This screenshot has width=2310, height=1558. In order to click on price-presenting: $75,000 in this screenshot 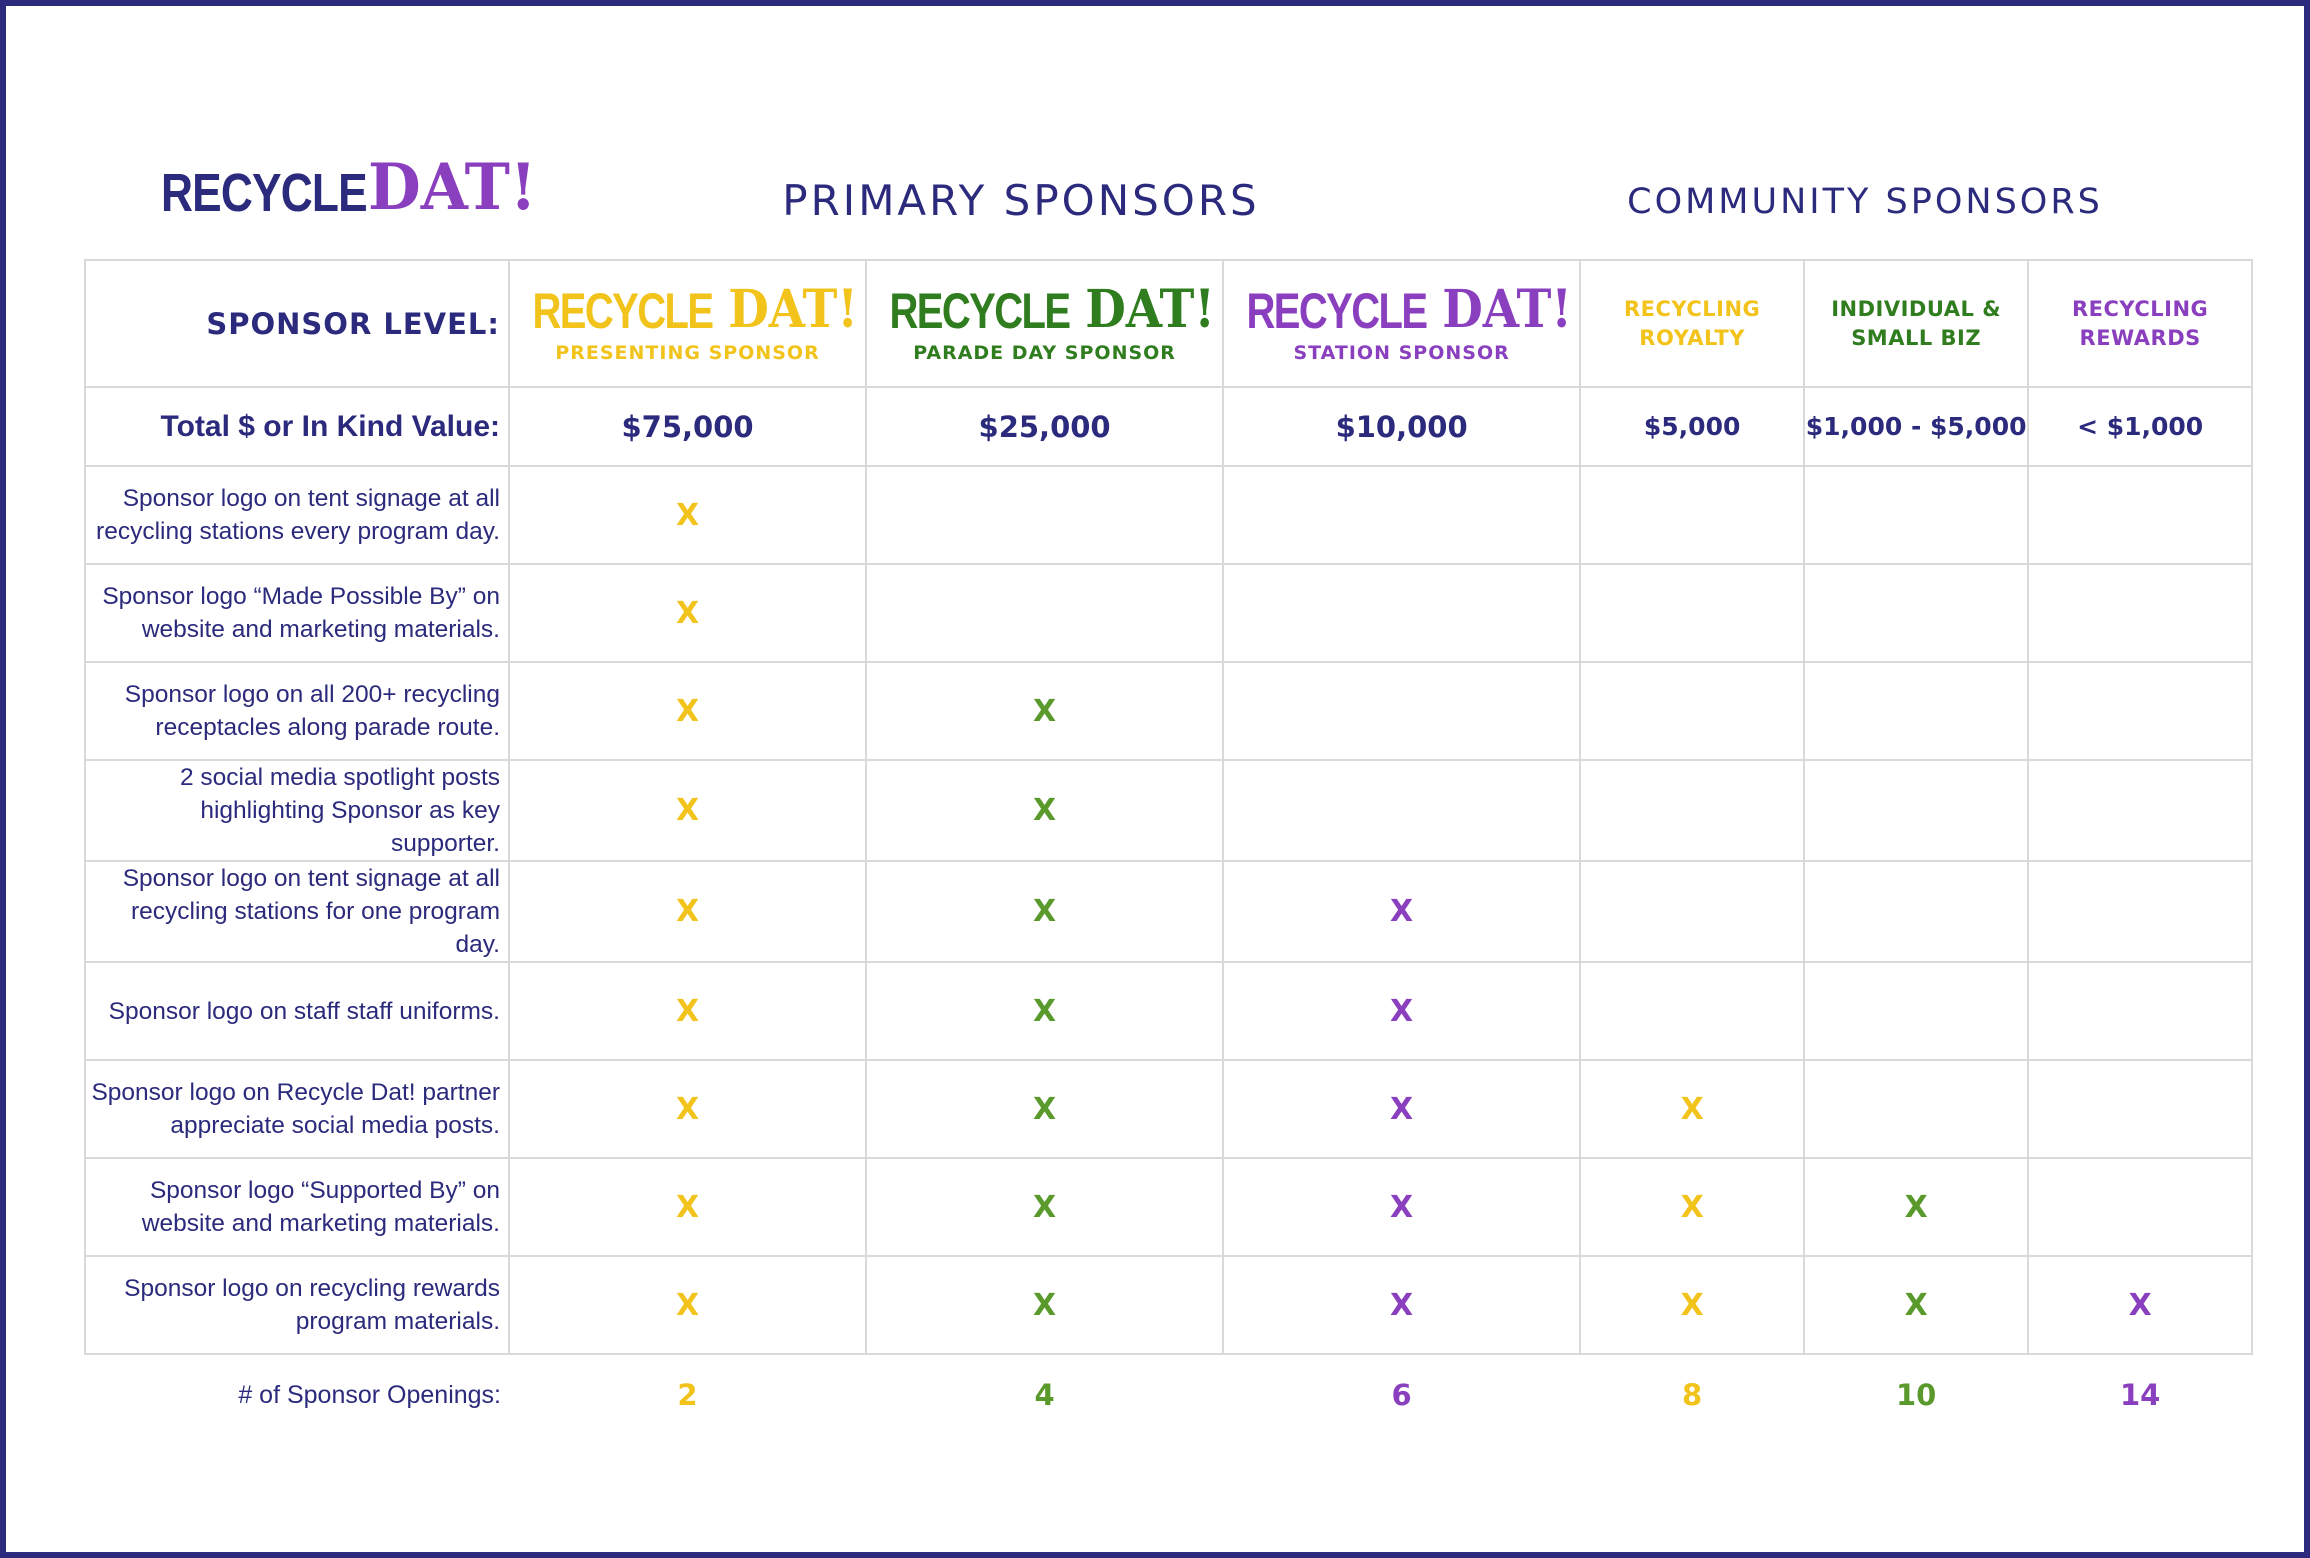, I will do `click(687, 426)`.